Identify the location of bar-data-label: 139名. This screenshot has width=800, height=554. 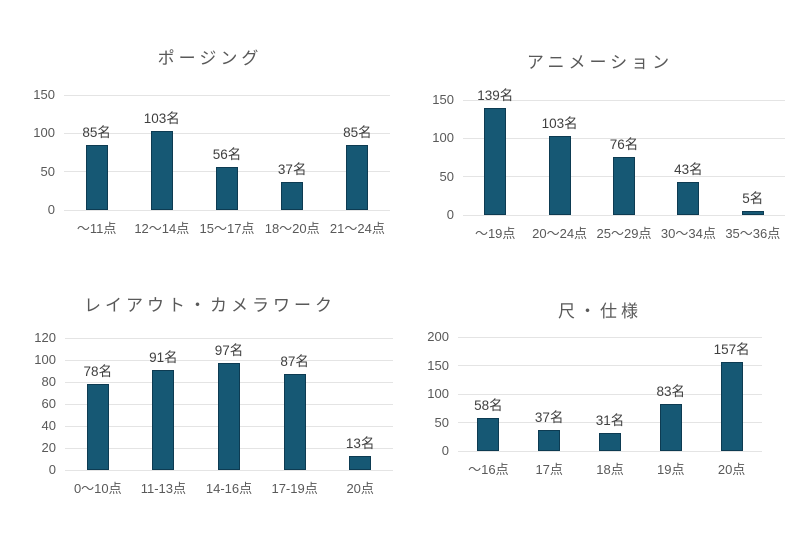
(495, 96).